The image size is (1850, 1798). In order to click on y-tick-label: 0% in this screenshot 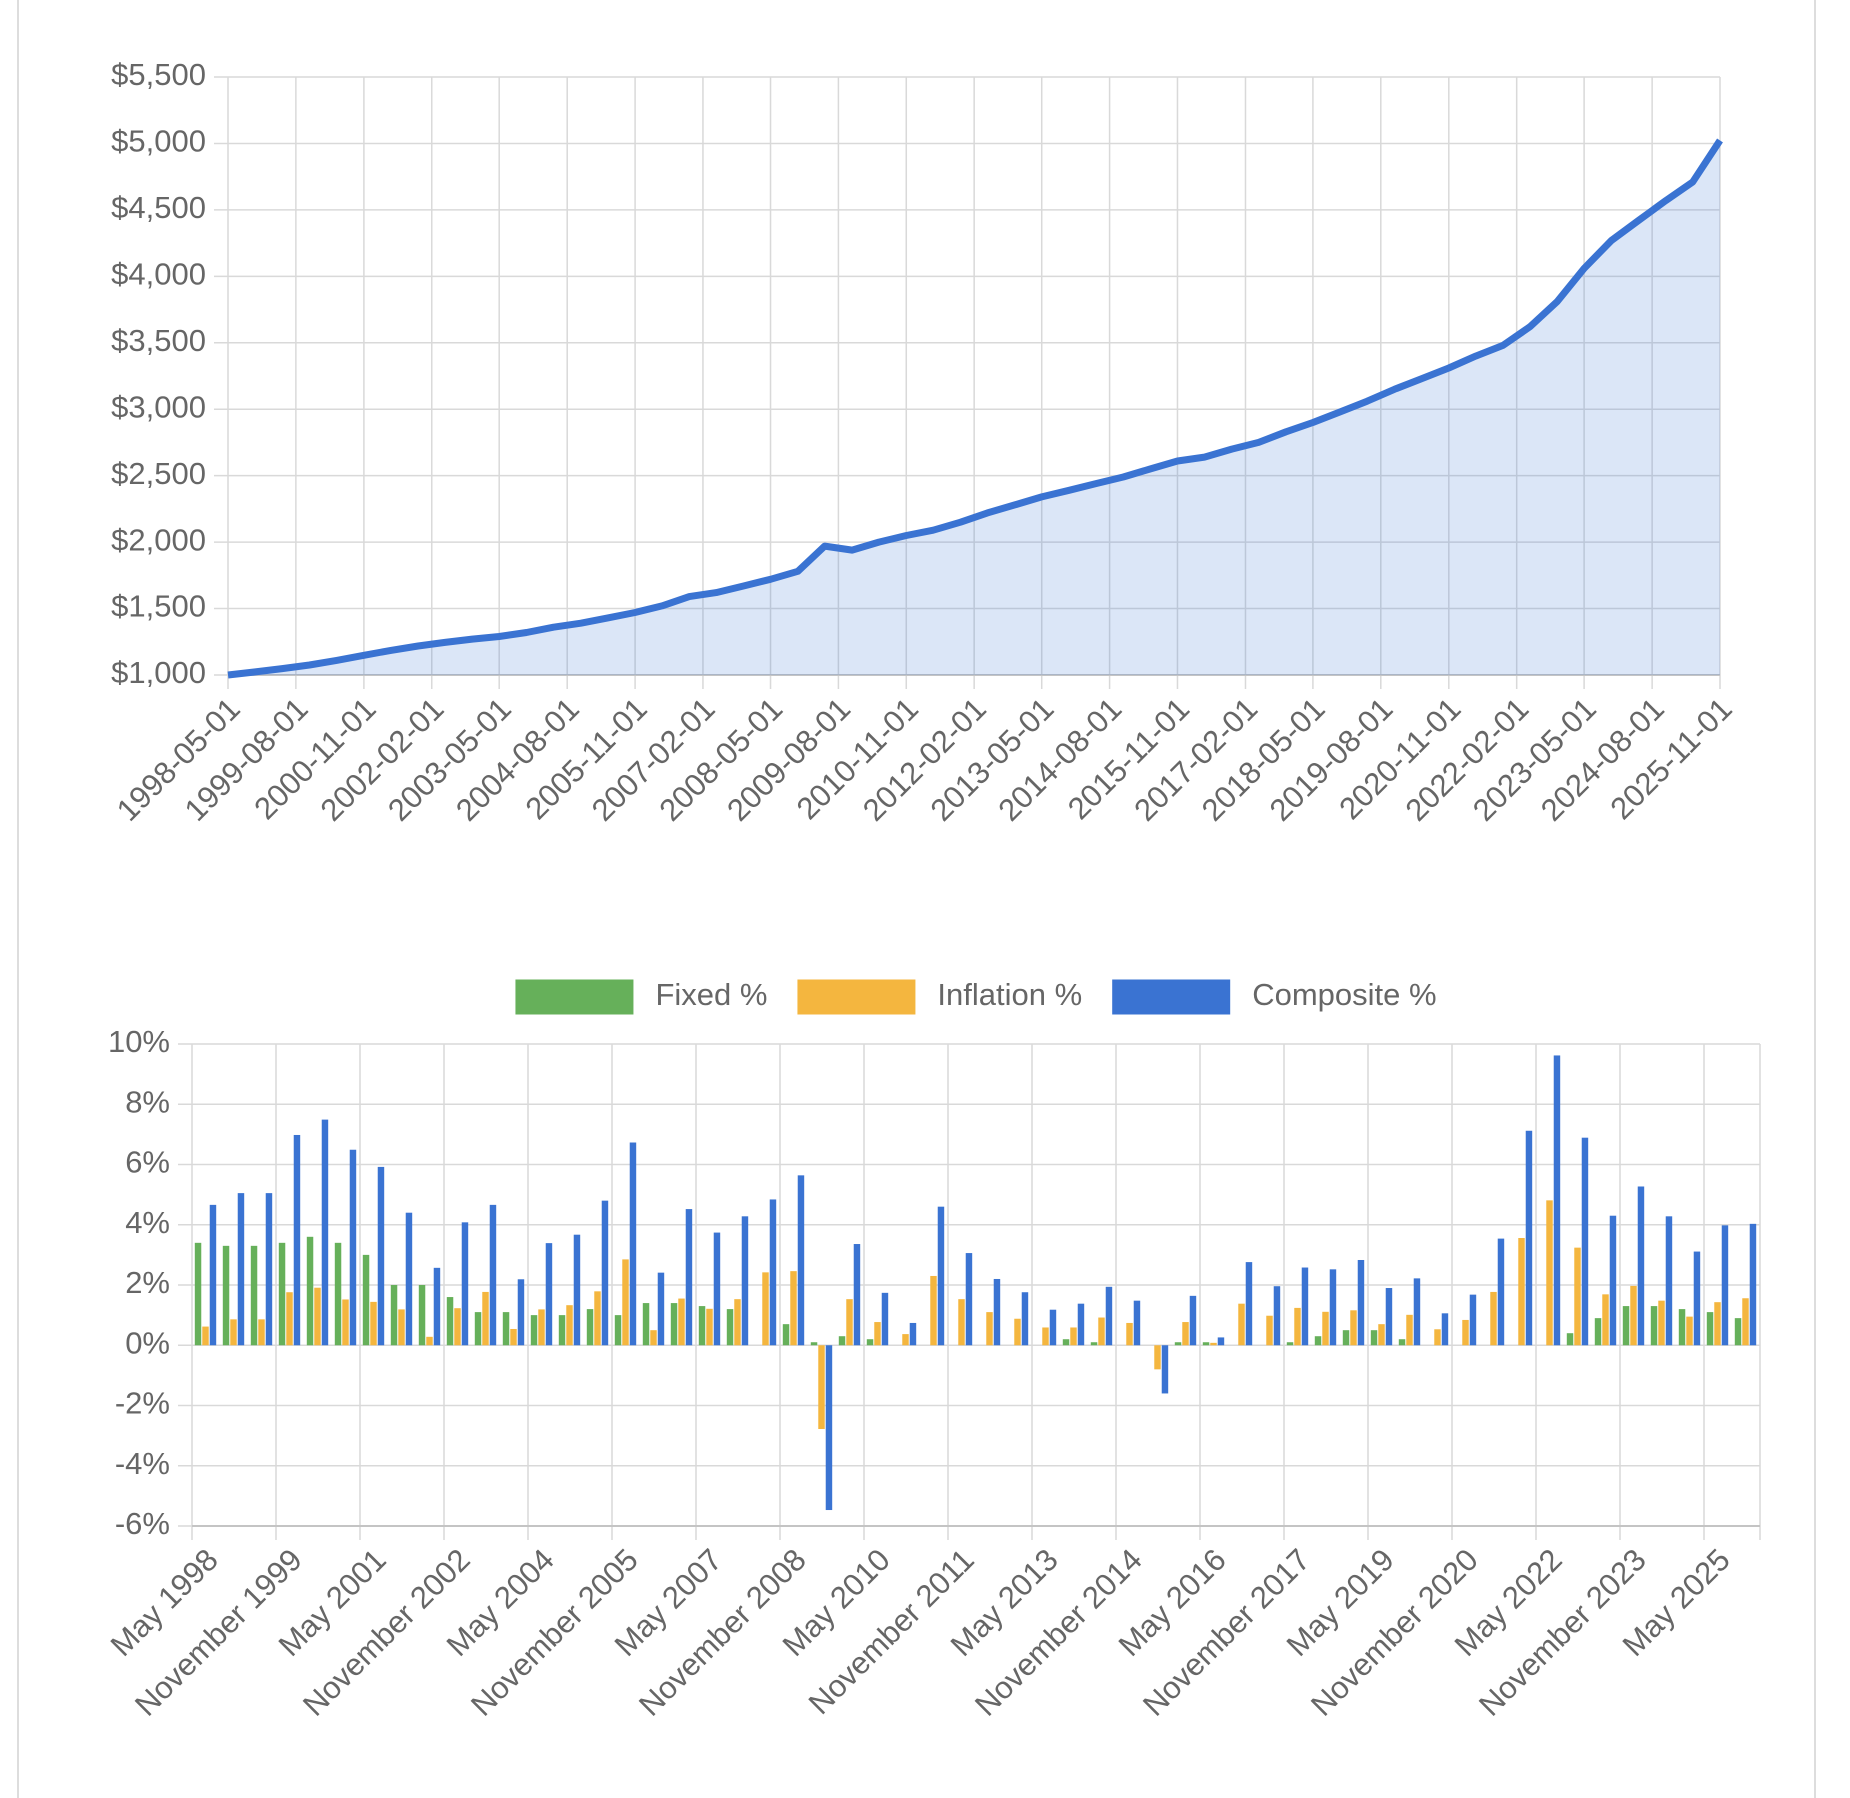, I will do `click(147, 1342)`.